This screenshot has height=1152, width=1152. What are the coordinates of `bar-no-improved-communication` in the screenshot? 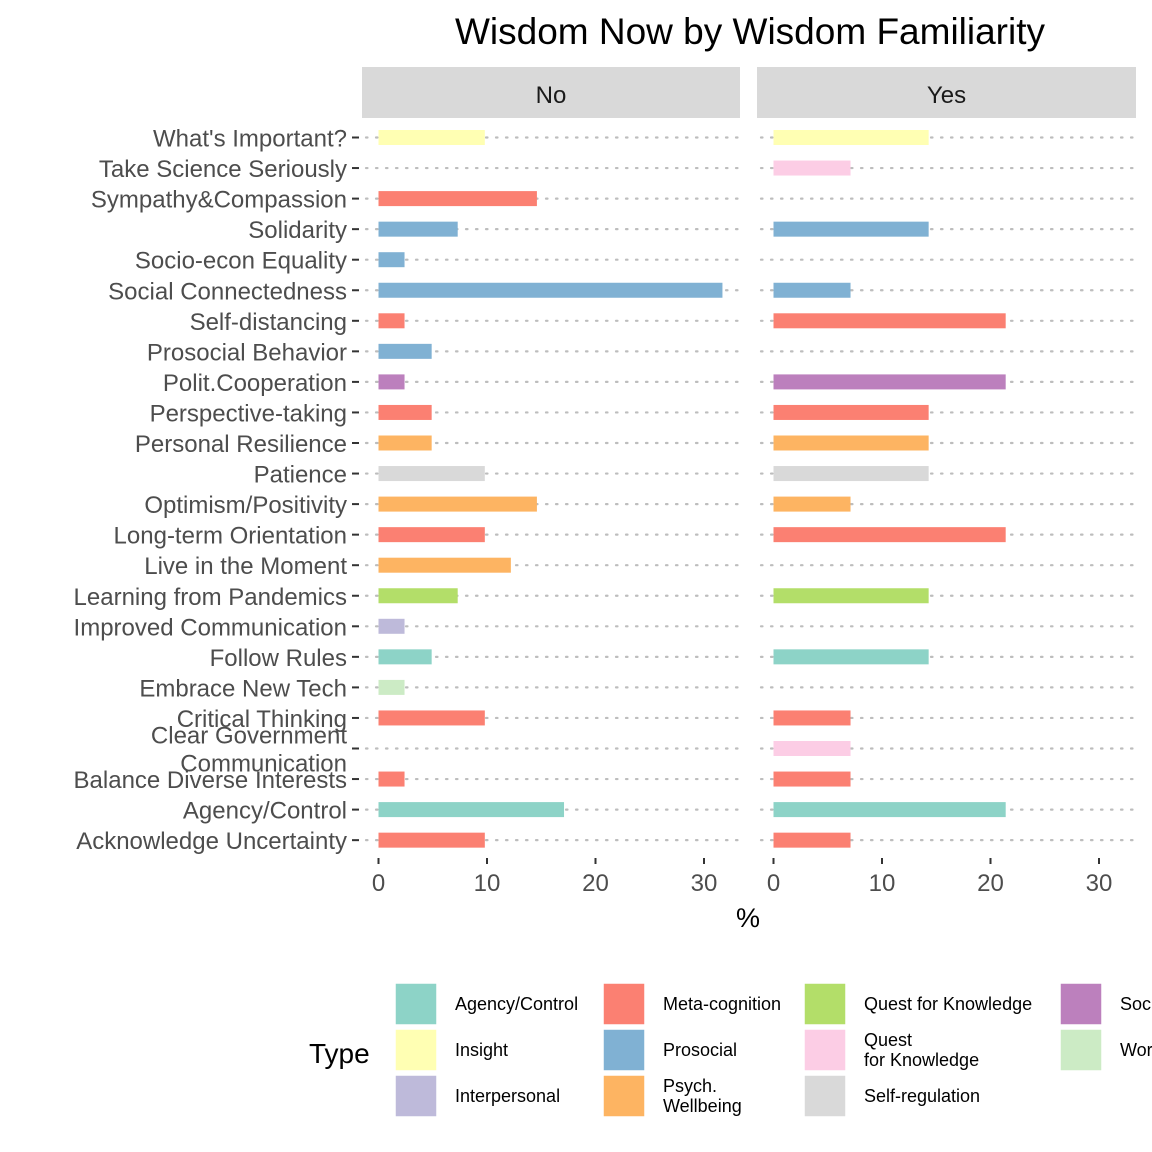 It's located at (391, 626).